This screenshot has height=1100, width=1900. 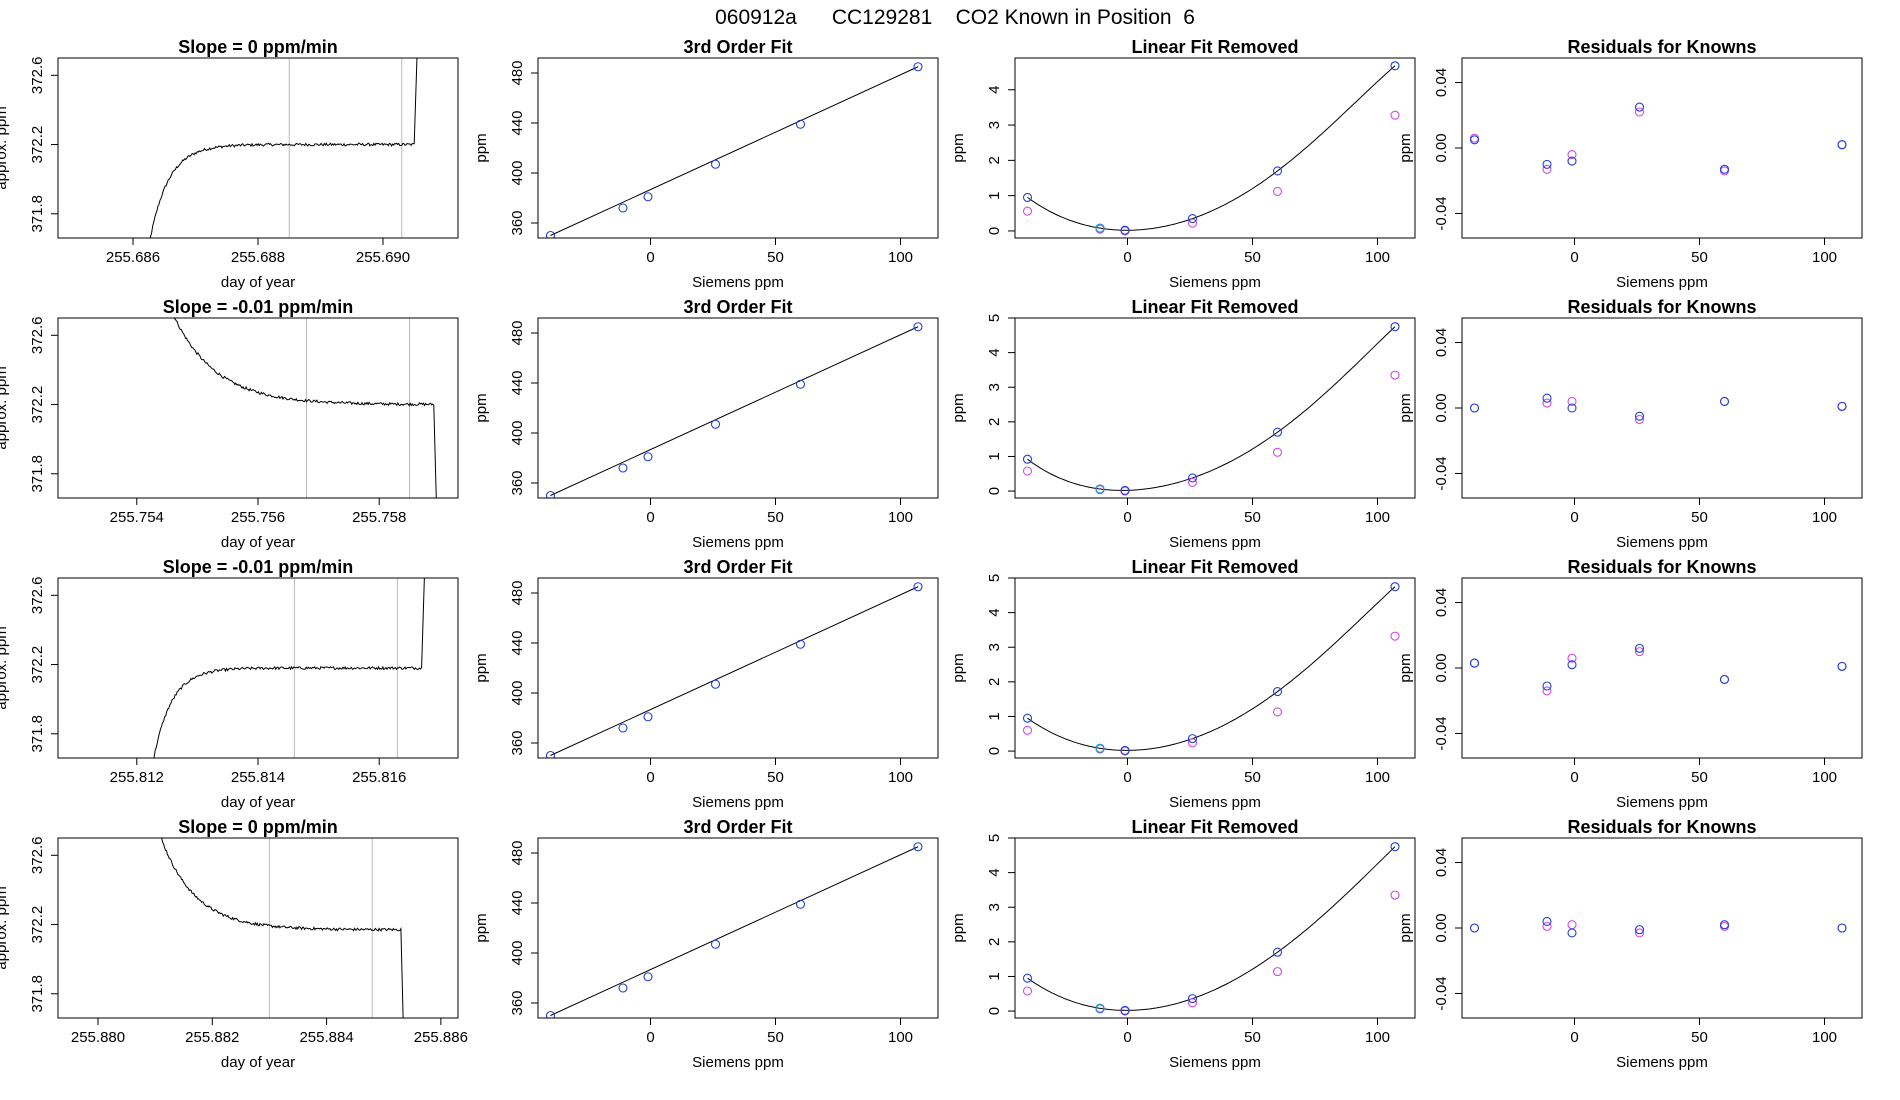 What do you see at coordinates (258, 777) in the screenshot?
I see `x-tick-label: 255.814` at bounding box center [258, 777].